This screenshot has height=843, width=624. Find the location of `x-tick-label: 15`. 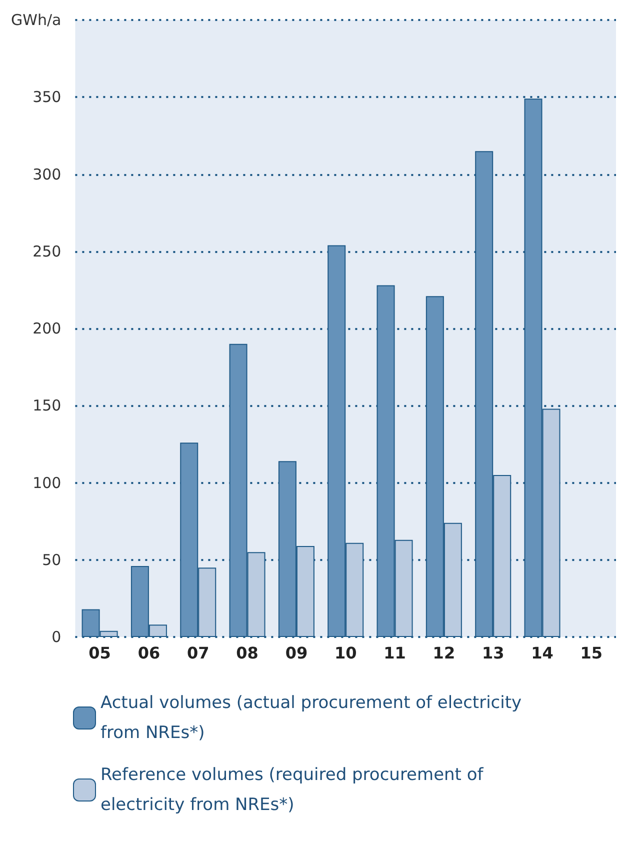

x-tick-label: 15 is located at coordinates (591, 653).